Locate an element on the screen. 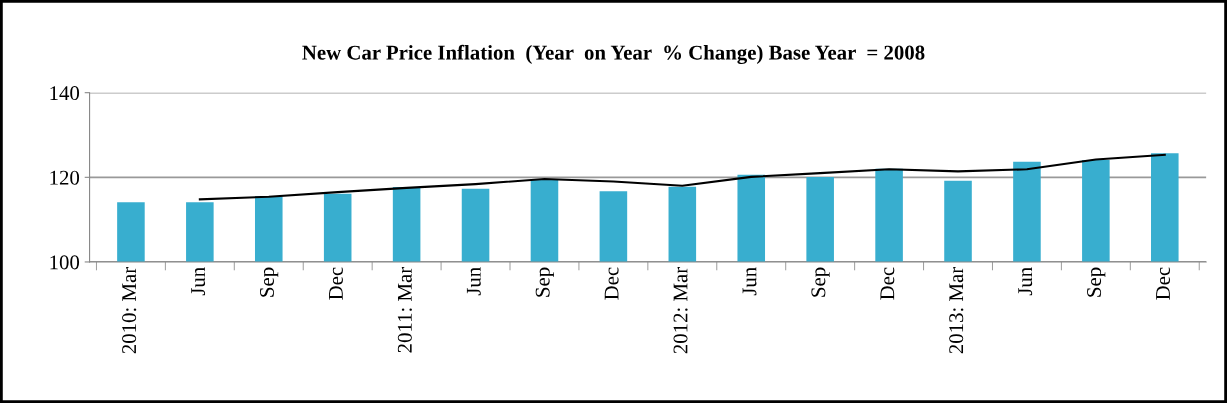 The height and width of the screenshot is (403, 1227). y-tick-label: 120 is located at coordinates (65, 177).